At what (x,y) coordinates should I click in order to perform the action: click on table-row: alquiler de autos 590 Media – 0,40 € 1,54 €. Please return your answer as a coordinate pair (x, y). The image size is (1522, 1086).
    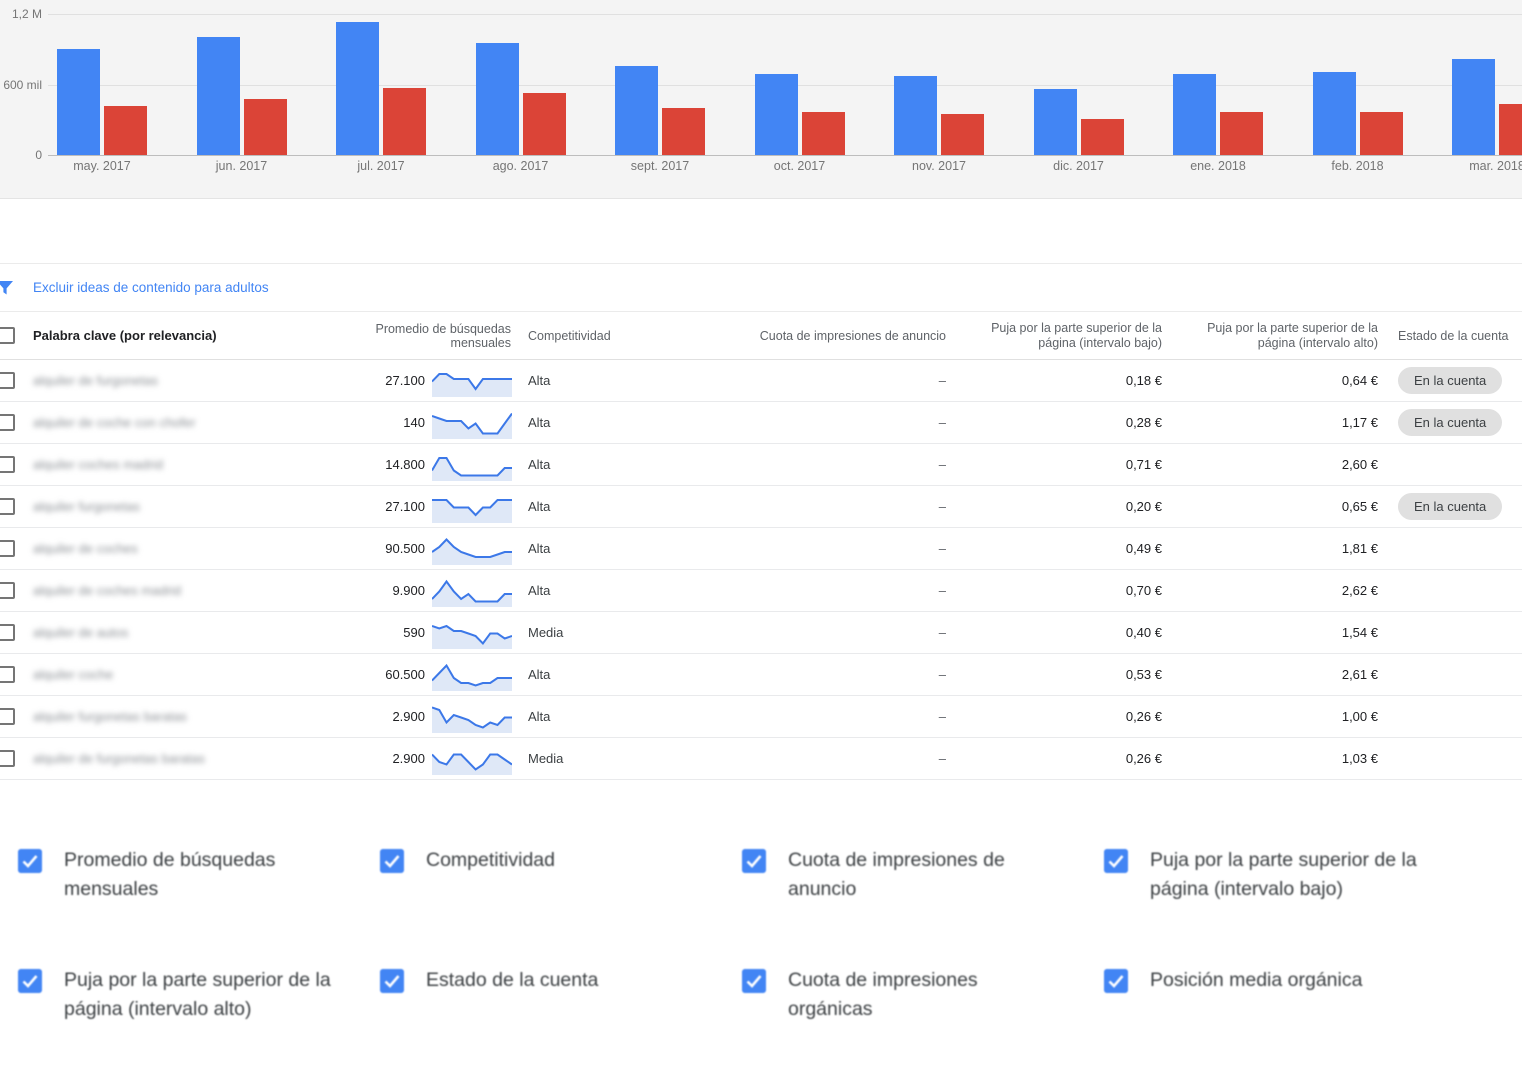
    Looking at the image, I should click on (761, 633).